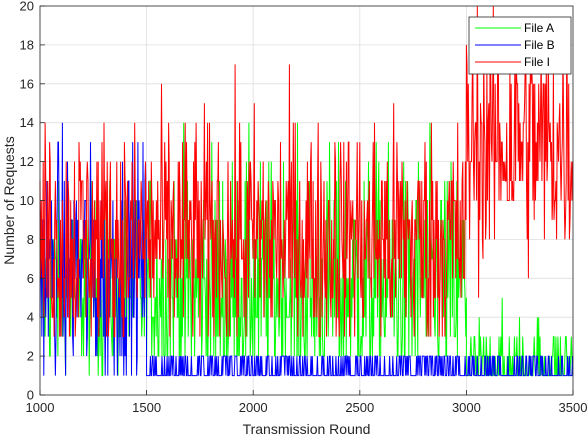 Image resolution: width=588 pixels, height=438 pixels. What do you see at coordinates (27, 7) in the screenshot?
I see `y-tick-label-10: 20` at bounding box center [27, 7].